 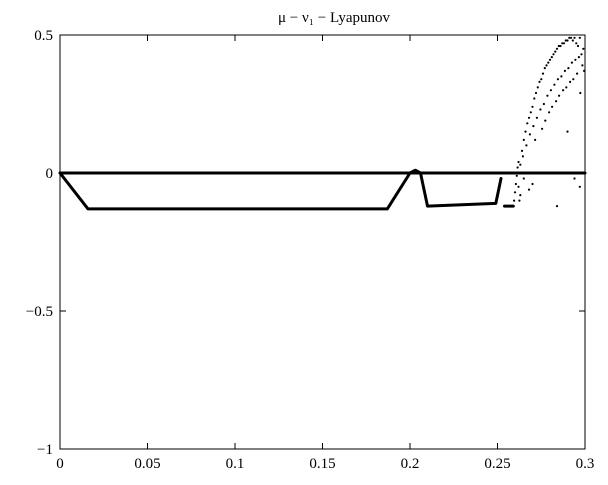 I want to click on x-tick-label: 0.25, so click(x=497, y=464).